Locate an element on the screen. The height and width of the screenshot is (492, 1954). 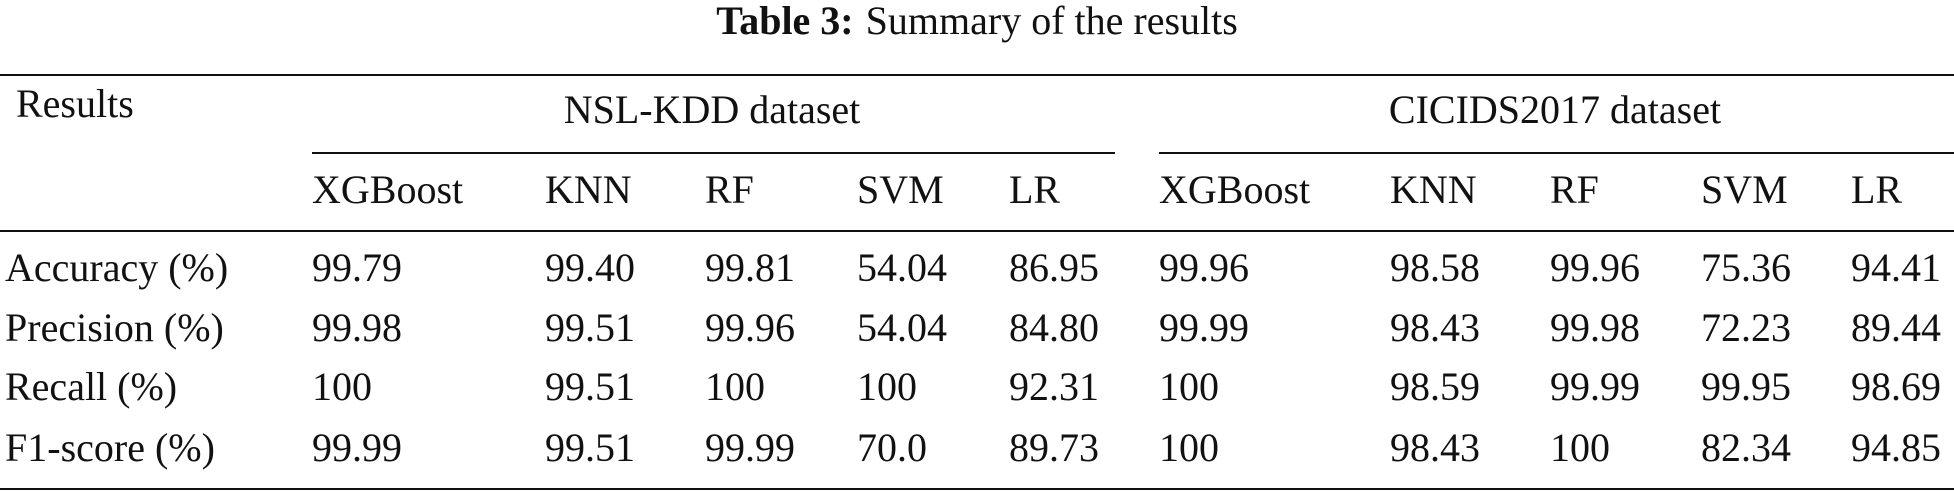
caption-label: Table 3: is located at coordinates (784, 21).